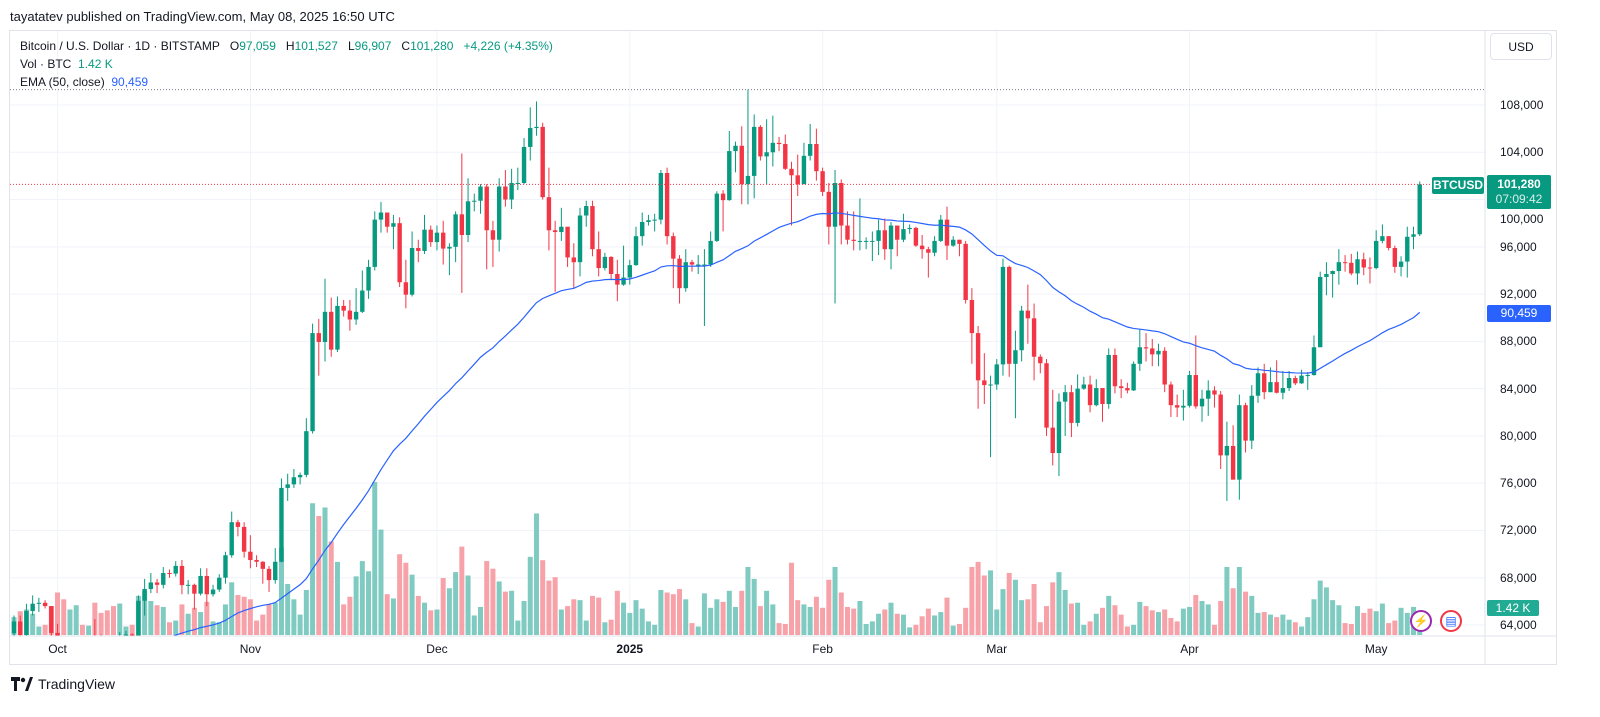 This screenshot has width=1600, height=717. Describe the element at coordinates (1518, 388) in the screenshot. I see `price-tick-label: 84,000` at that location.